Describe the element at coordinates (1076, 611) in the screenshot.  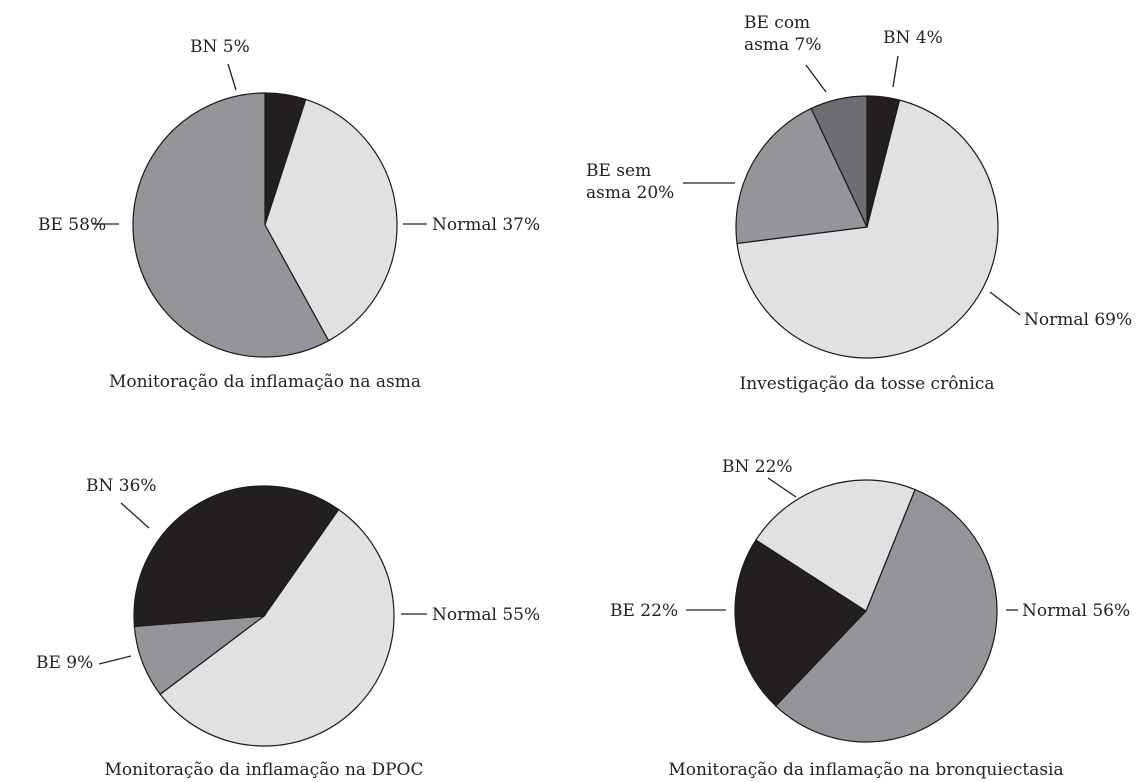
I see `slice-label: Normal 56%` at that location.